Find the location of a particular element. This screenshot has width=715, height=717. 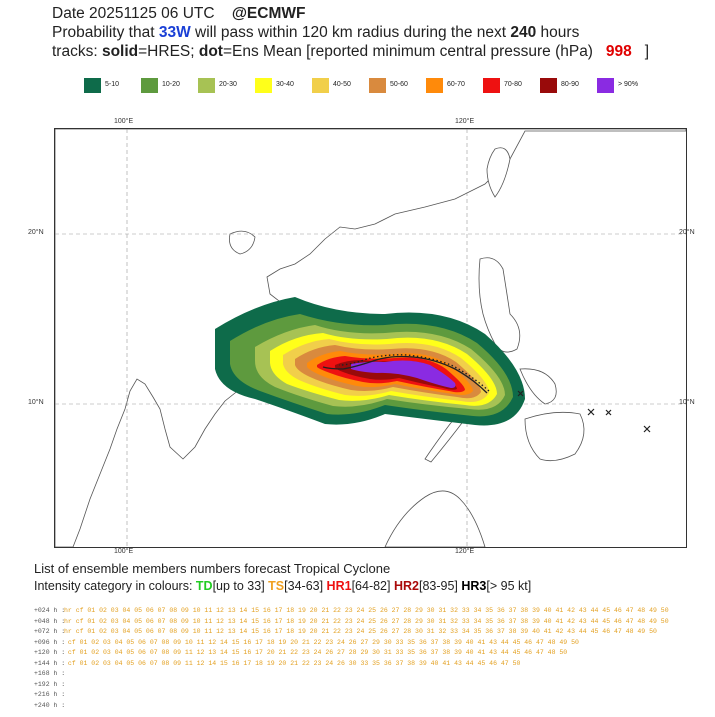

ensemble-lead-time: +192 h : is located at coordinates (50, 684).